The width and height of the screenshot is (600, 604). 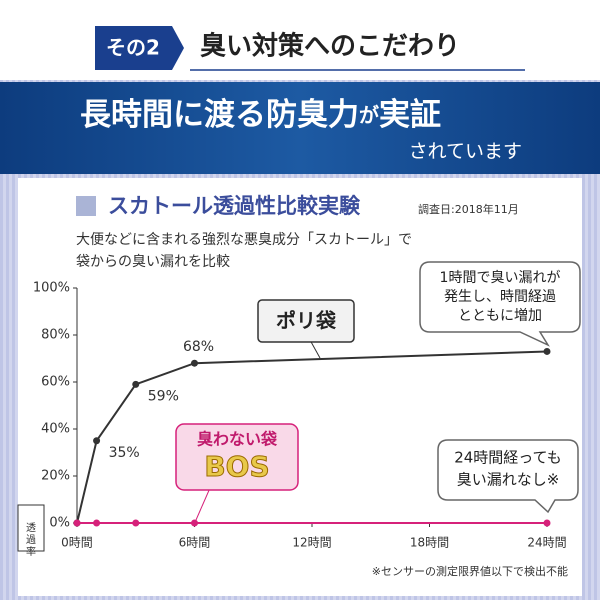 I want to click on brand-logo: BOS, so click(x=236, y=466).